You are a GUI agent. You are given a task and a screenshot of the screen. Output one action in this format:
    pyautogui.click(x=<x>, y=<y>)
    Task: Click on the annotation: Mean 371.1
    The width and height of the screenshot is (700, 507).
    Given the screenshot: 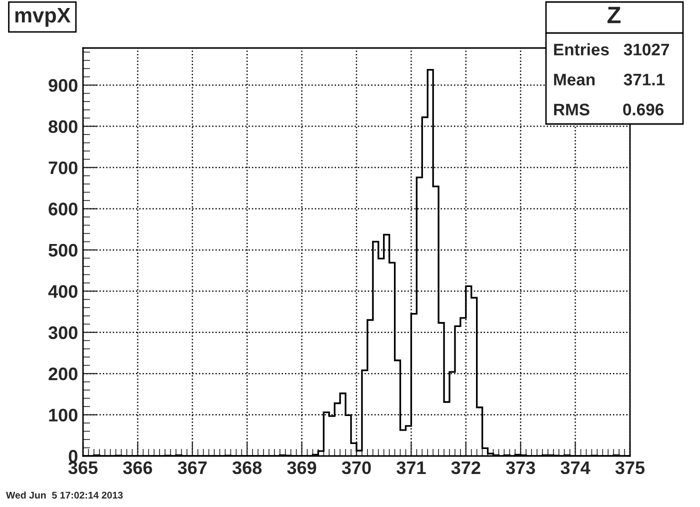 What is the action you would take?
    pyautogui.click(x=609, y=80)
    